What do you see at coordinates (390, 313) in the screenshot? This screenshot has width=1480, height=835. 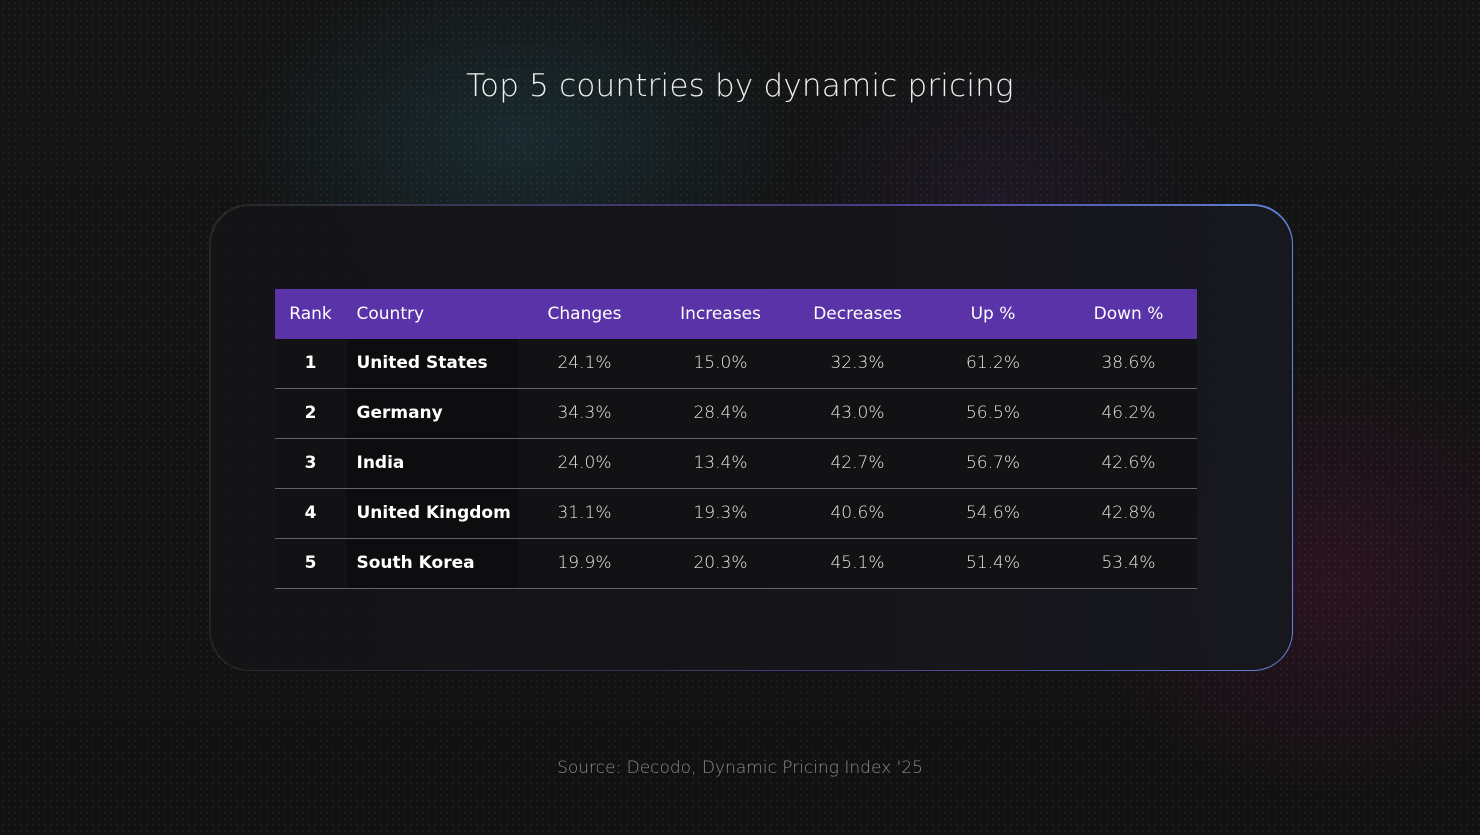 I see `header-country: Country` at bounding box center [390, 313].